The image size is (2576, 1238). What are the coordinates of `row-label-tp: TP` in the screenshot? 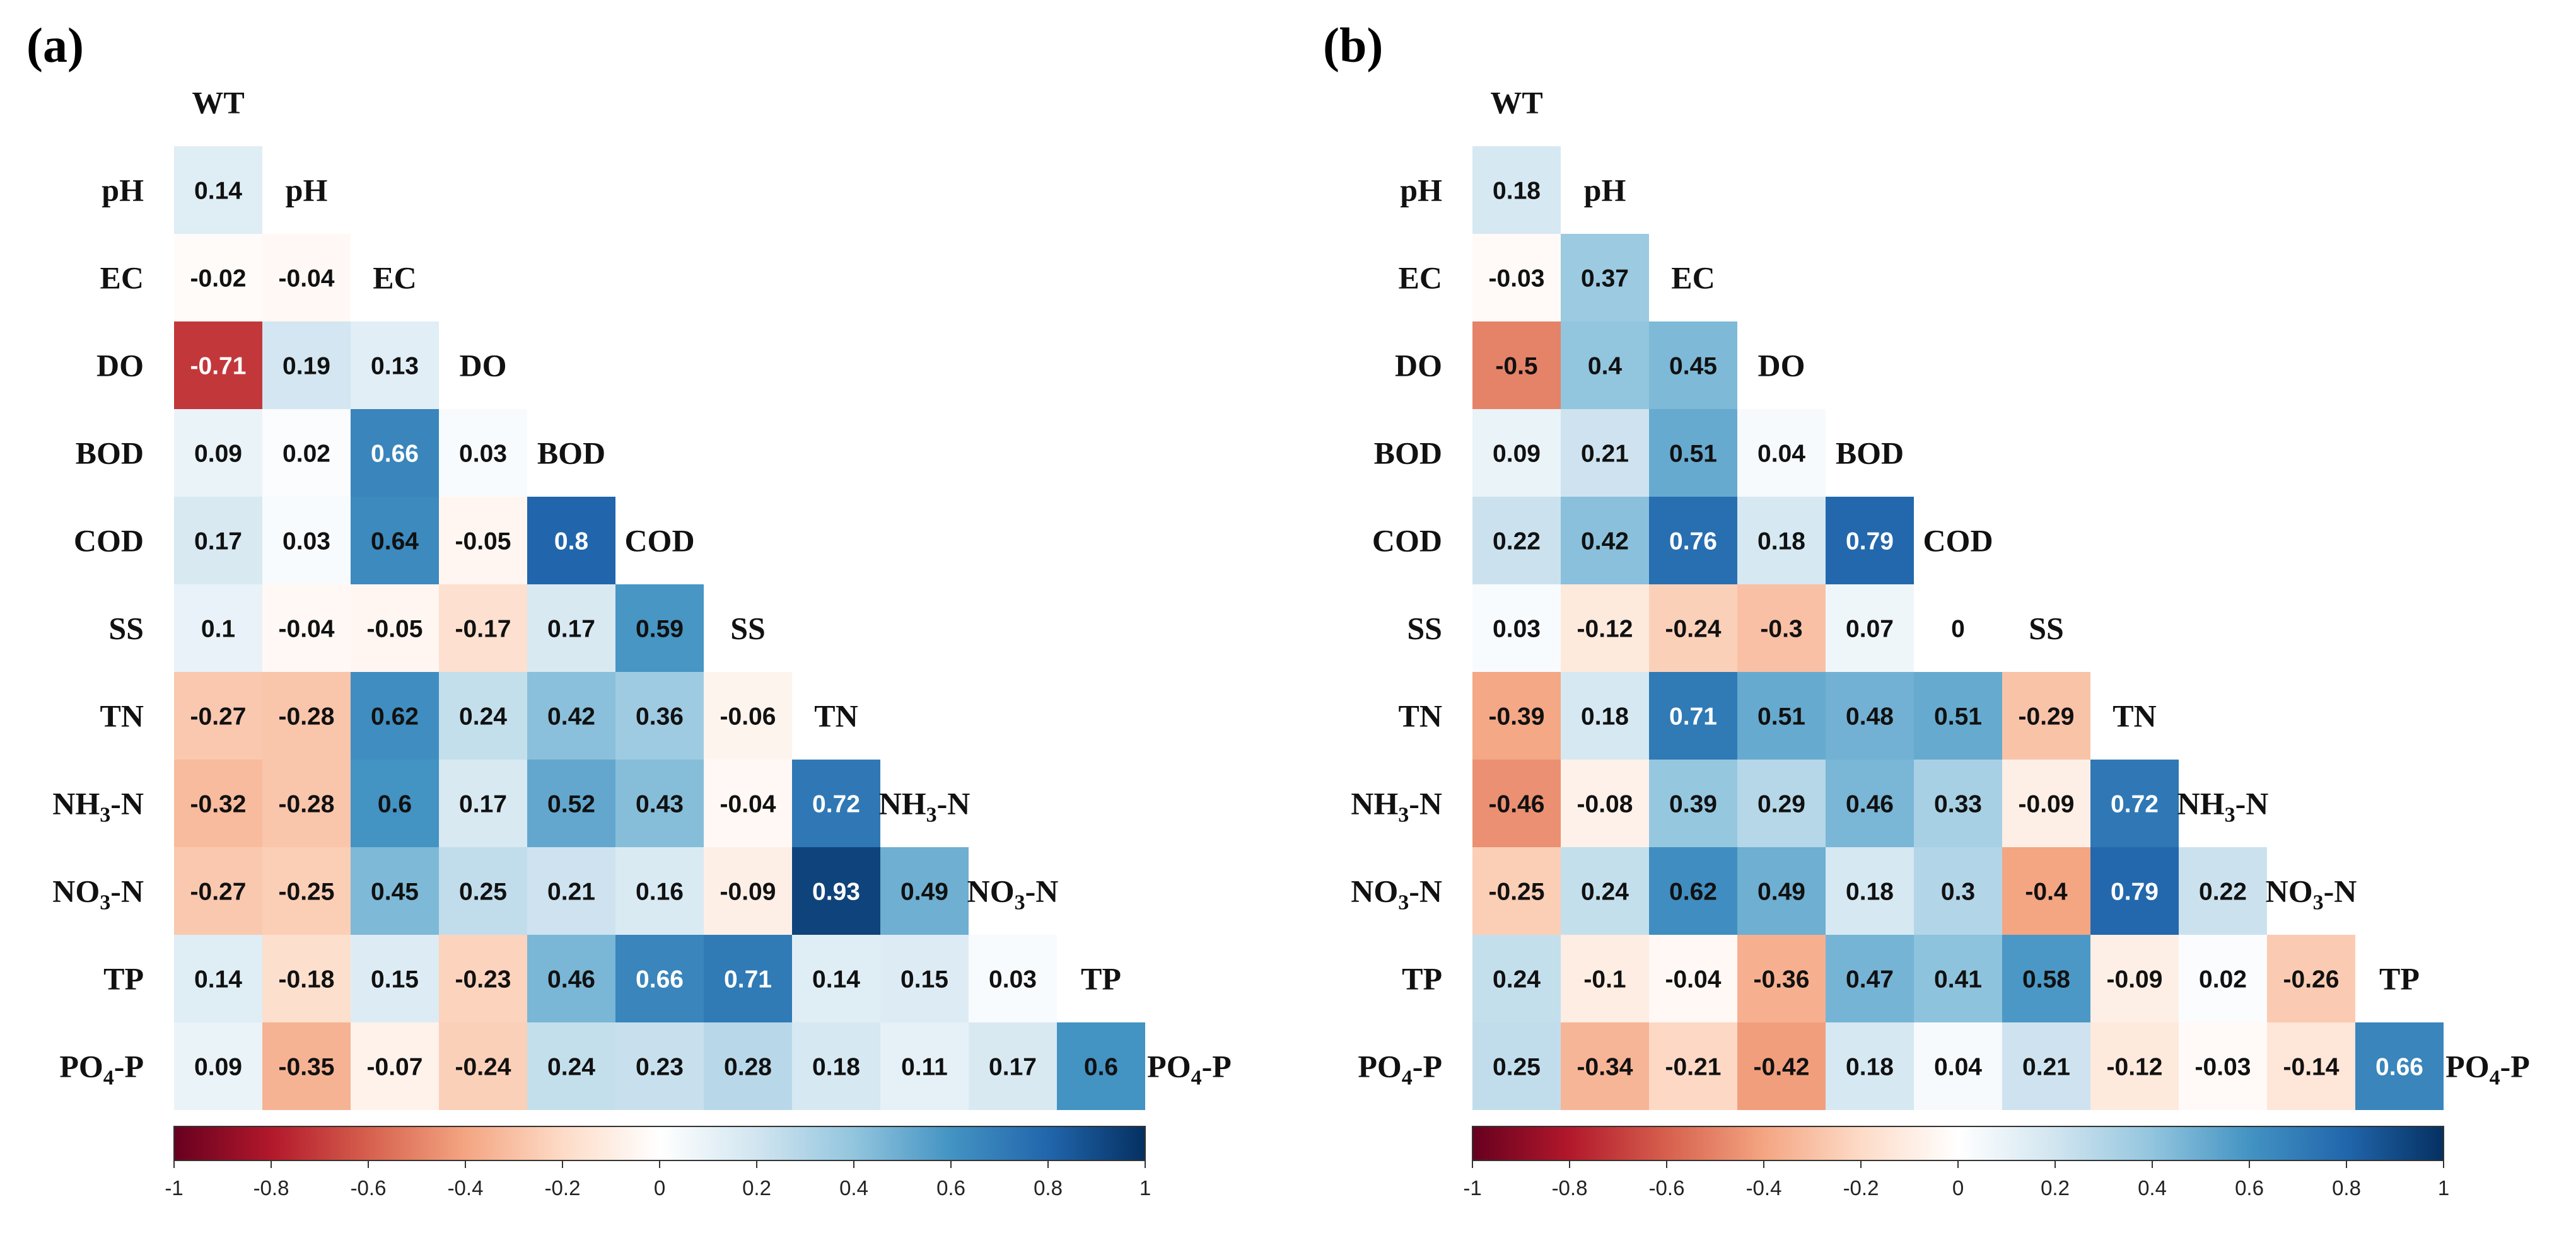 It's located at (124, 979).